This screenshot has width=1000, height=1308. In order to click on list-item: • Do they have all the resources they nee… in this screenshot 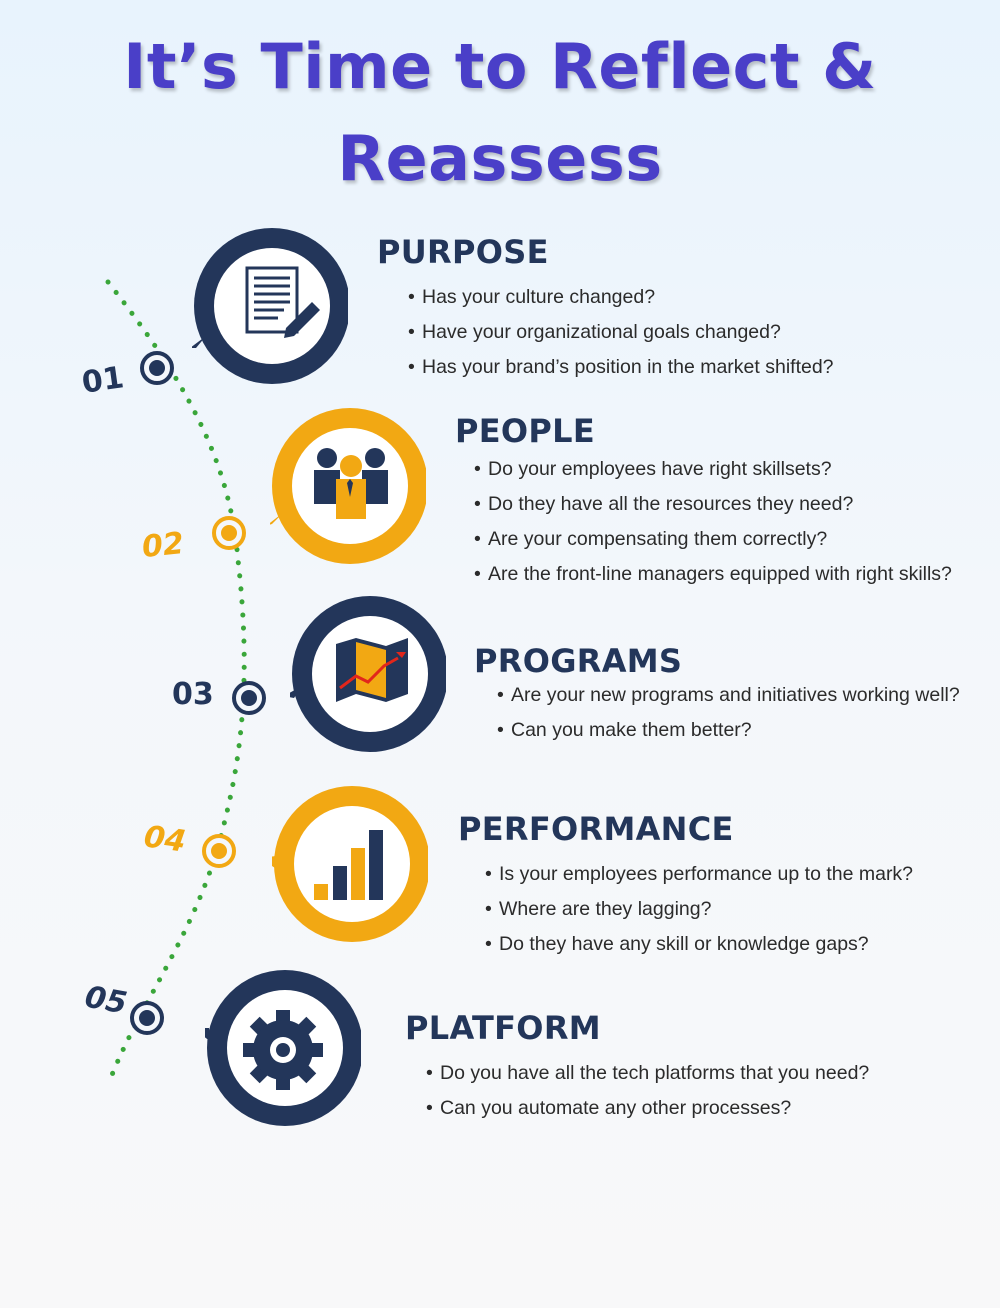, I will do `click(664, 504)`.